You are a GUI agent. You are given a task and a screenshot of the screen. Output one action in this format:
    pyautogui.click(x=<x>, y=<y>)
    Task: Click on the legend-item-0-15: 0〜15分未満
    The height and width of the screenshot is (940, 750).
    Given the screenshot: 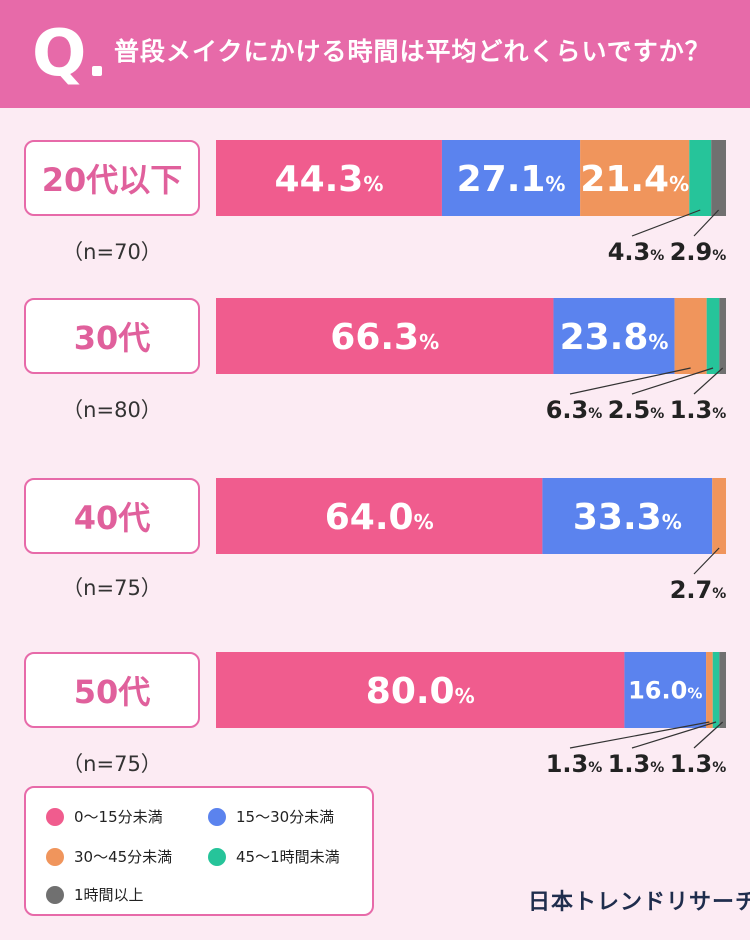 What is the action you would take?
    pyautogui.click(x=104, y=816)
    